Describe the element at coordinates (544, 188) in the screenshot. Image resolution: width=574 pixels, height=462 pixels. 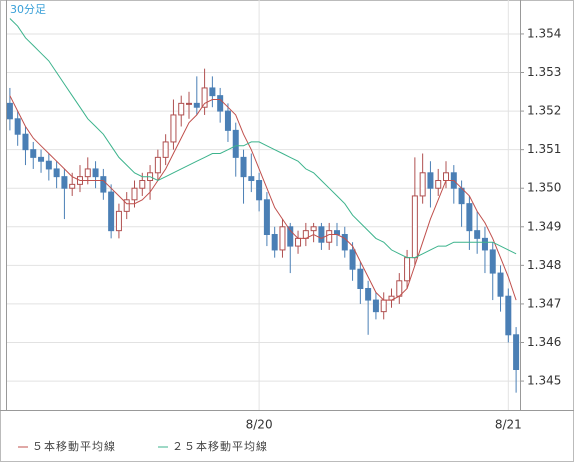
I see `y-tick-label: 1.350` at that location.